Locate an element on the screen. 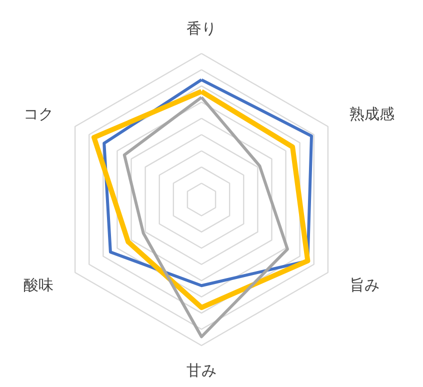  spoke-label: 酸味 is located at coordinates (39, 285).